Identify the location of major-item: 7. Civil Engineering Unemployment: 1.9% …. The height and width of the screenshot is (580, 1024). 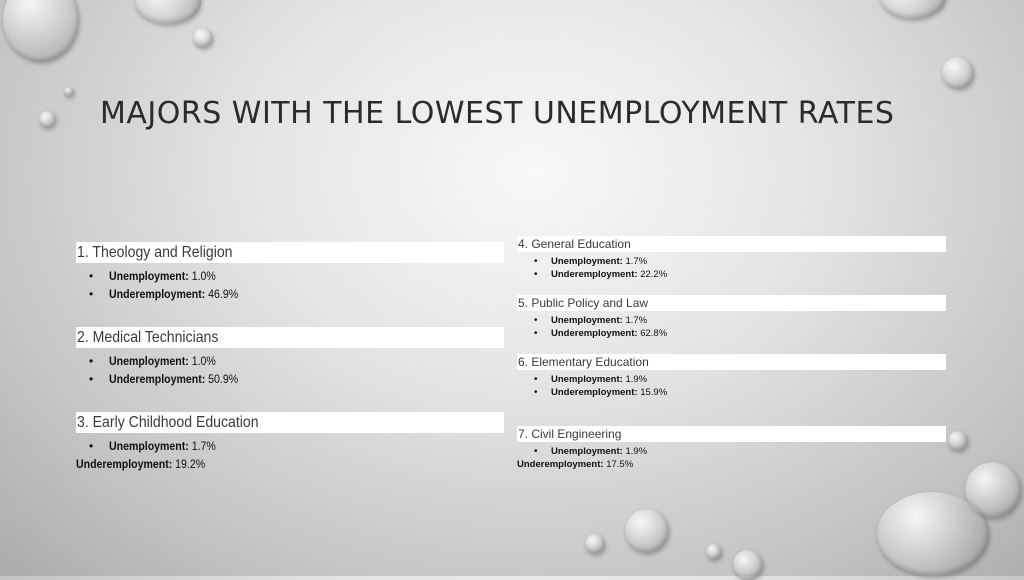
(731, 448).